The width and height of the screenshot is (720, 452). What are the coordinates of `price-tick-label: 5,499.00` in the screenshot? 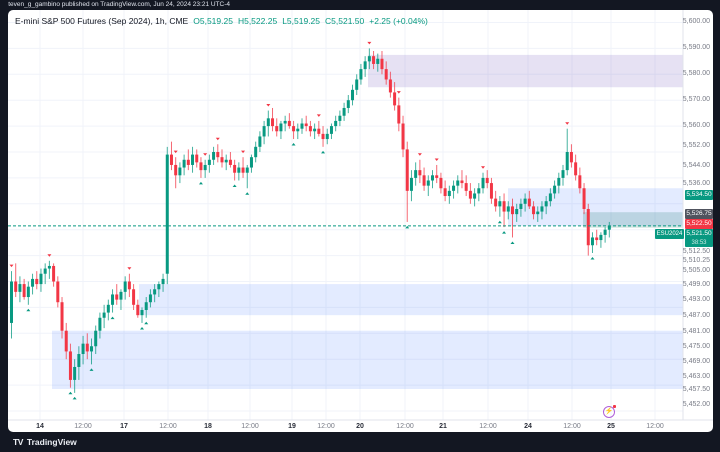 It's located at (696, 284).